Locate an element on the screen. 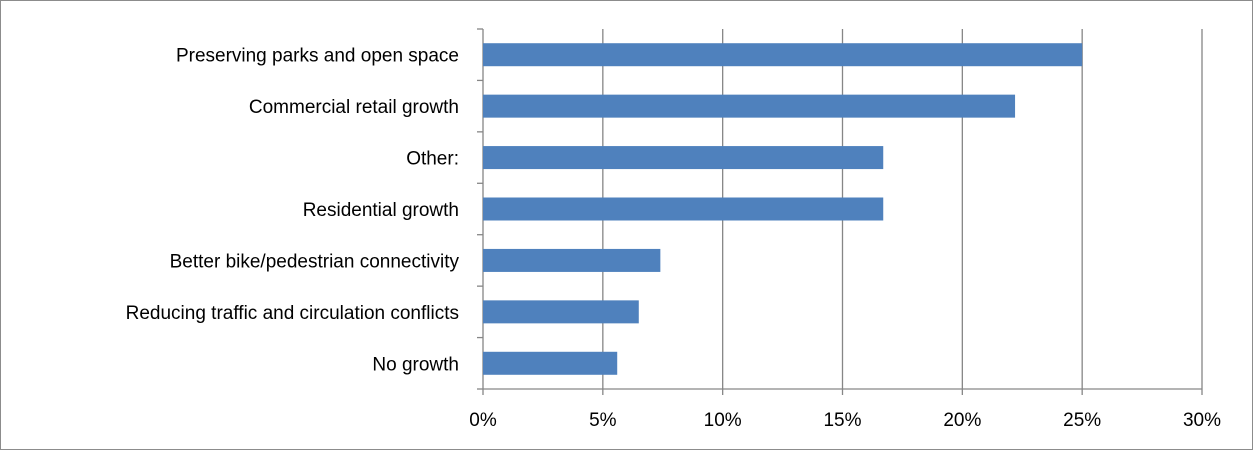  x-tick-labels: 0% 5% 10% 15% 20% 25% 30% is located at coordinates (845, 420).